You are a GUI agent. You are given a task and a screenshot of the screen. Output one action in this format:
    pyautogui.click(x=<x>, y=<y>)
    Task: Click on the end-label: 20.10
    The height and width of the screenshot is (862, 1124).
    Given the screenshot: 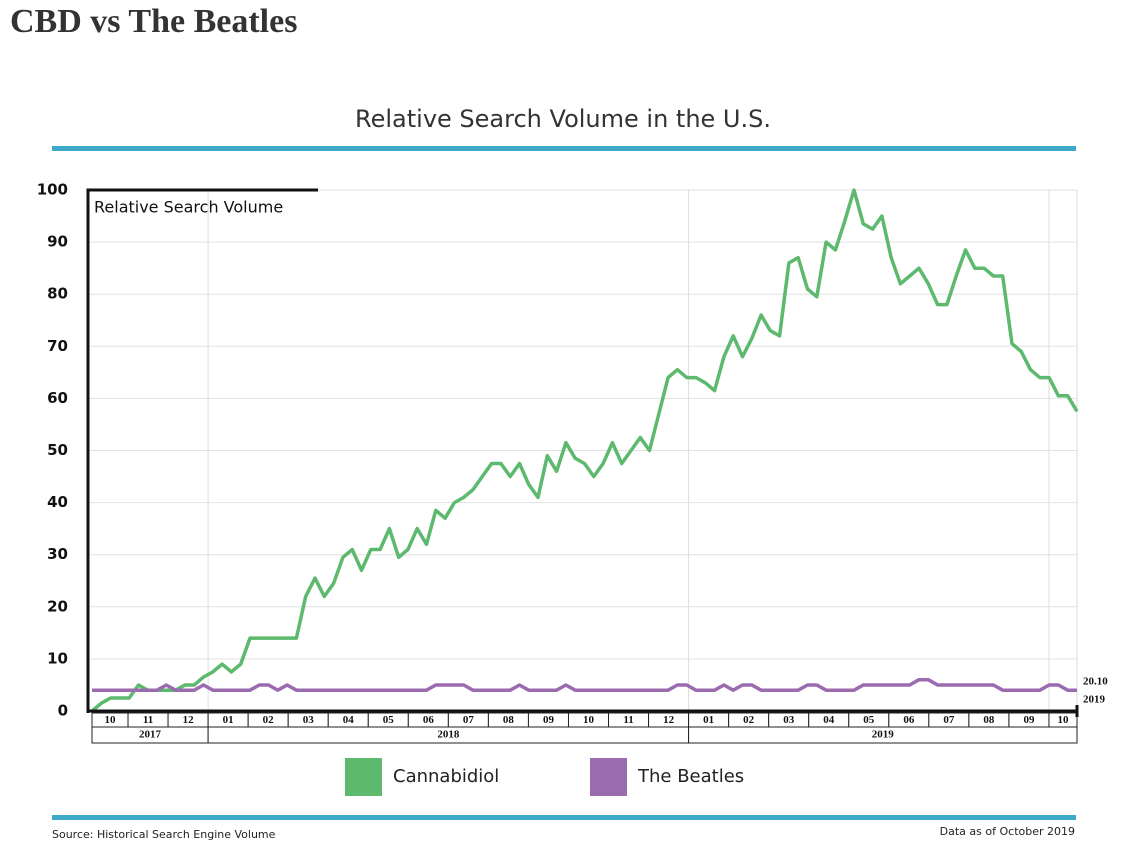 What is the action you would take?
    pyautogui.click(x=1095, y=682)
    